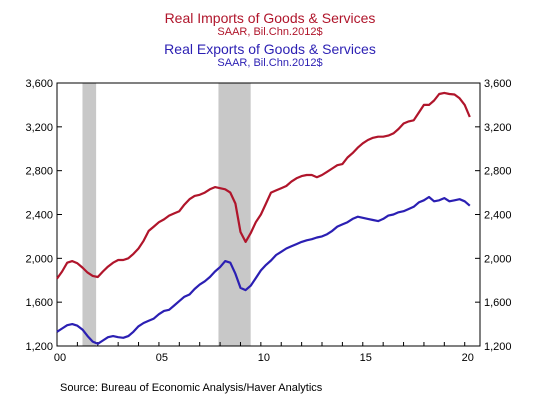  What do you see at coordinates (366, 358) in the screenshot?
I see `x-tick-label: 15` at bounding box center [366, 358].